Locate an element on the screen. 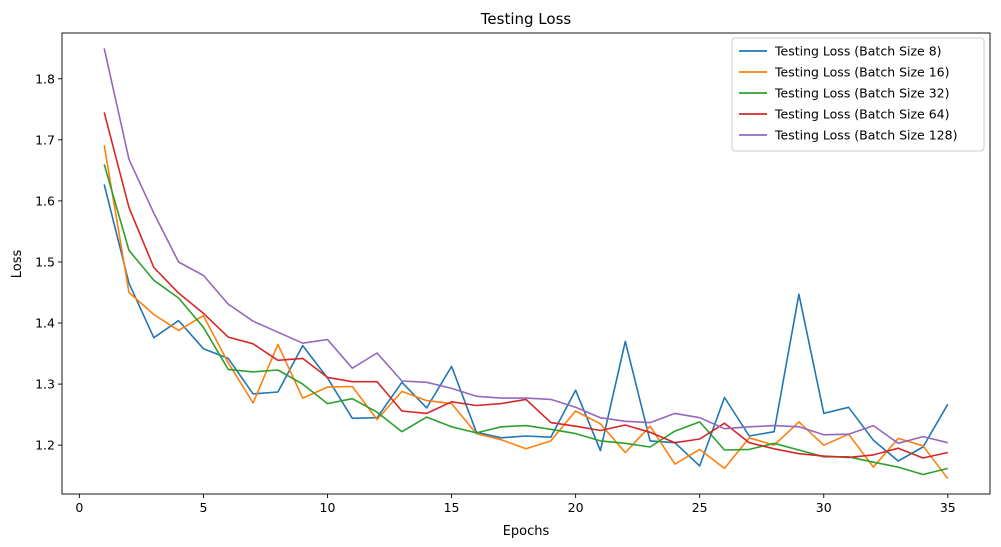 The width and height of the screenshot is (1001, 547). y-tick-label: 1.8 is located at coordinates (45, 78).